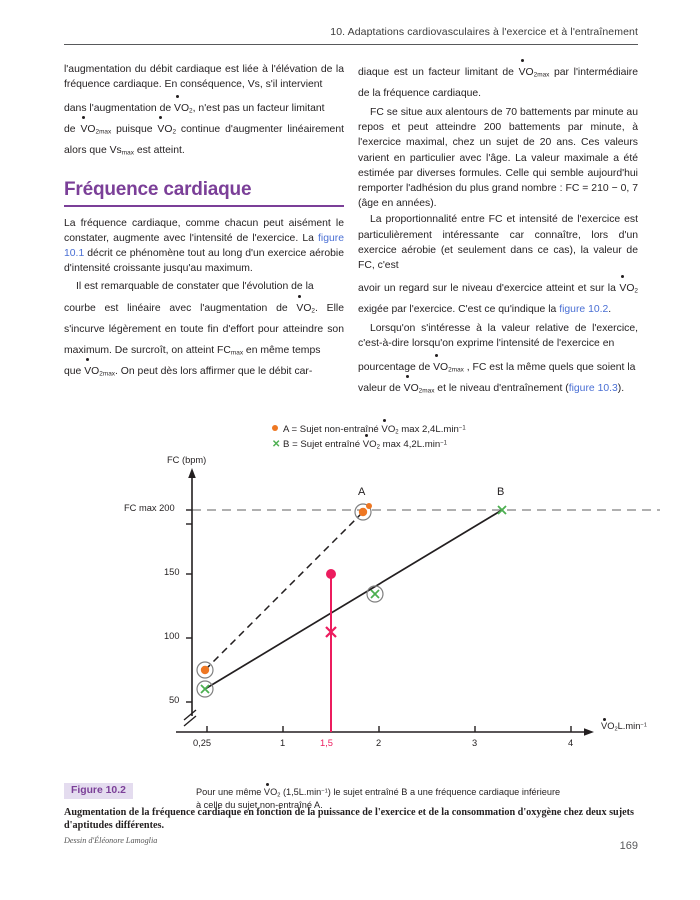 This screenshot has height=900, width=700. I want to click on x-tick-label-3: 3, so click(475, 743).